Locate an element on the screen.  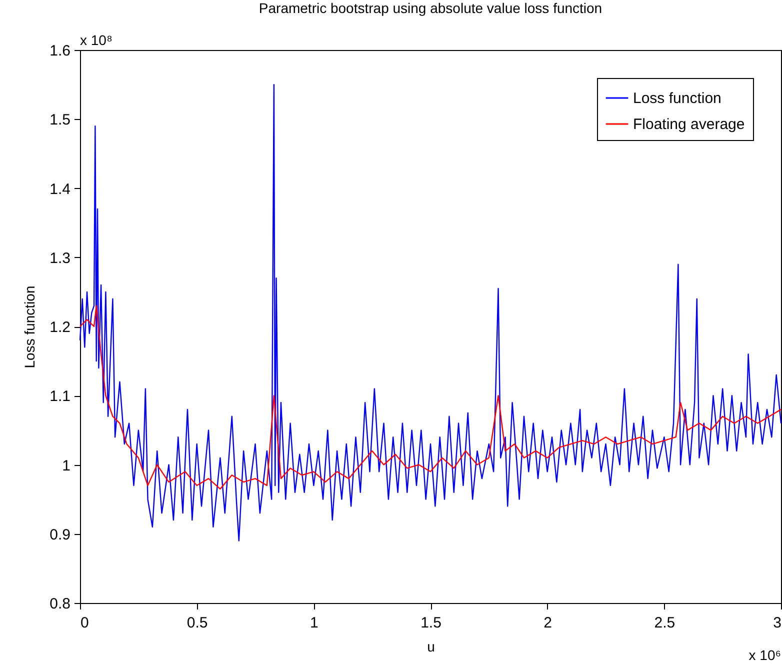
y-tick-label: 1.3 is located at coordinates (60, 258).